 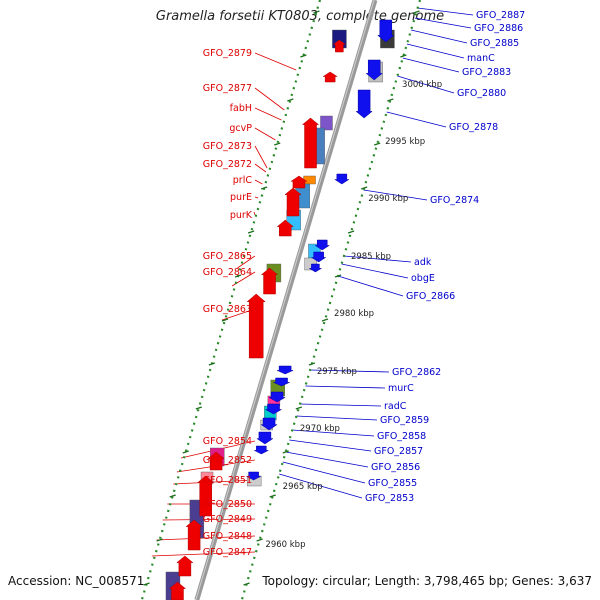 What do you see at coordinates (241, 197) in the screenshot?
I see `left-gene-label: purE` at bounding box center [241, 197].